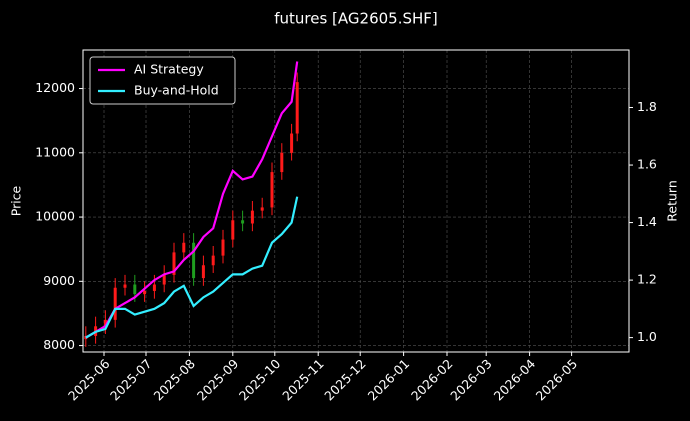 The width and height of the screenshot is (690, 421). Describe the element at coordinates (218, 380) in the screenshot. I see `x-tick-label: 2025-09` at that location.